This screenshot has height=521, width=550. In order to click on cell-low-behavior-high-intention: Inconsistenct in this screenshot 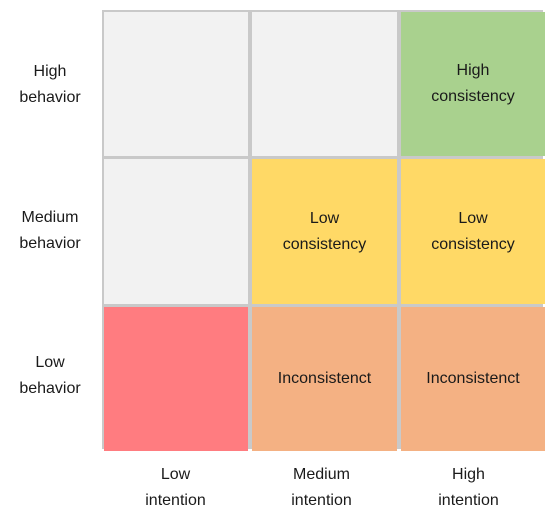, I will do `click(473, 379)`.